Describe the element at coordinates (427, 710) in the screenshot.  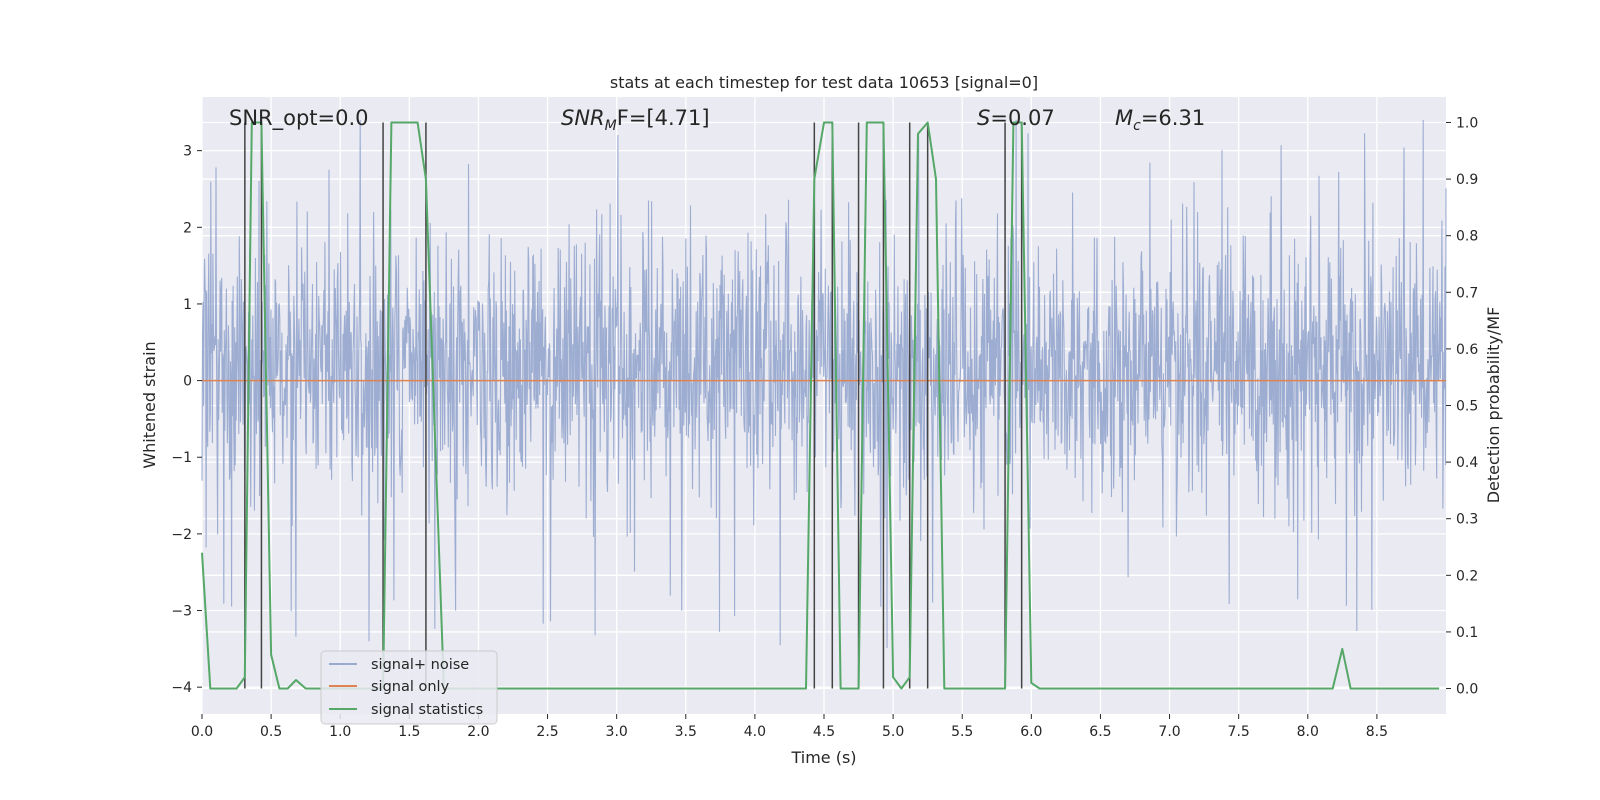
I see `legend-label-signal-statistics: signal statistics` at that location.